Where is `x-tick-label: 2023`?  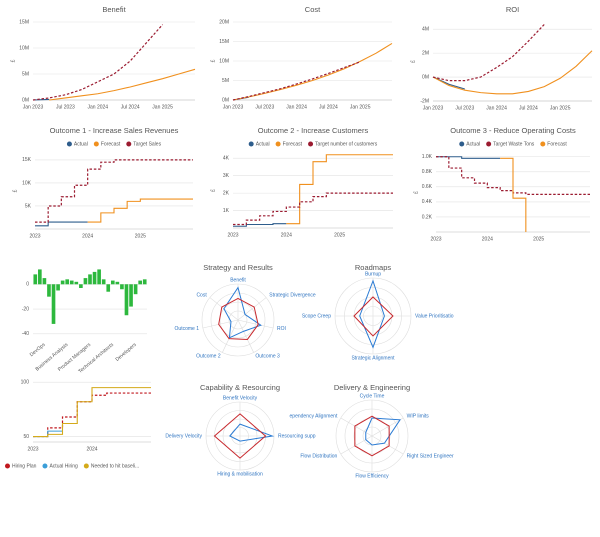
x-tick-label: 2023 is located at coordinates (232, 235).